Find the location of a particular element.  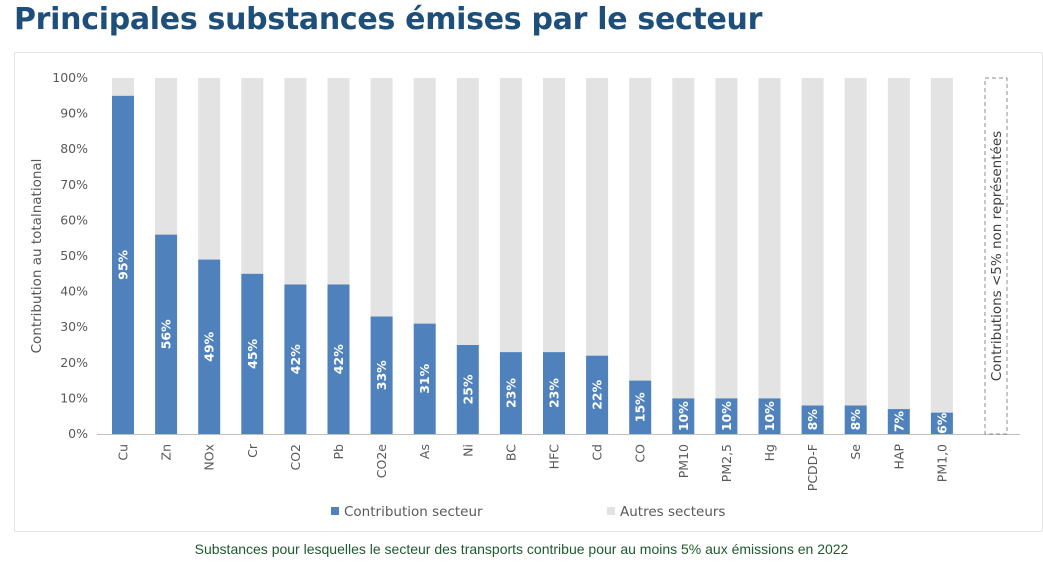

y-tick-label: 90% is located at coordinates (74, 113).